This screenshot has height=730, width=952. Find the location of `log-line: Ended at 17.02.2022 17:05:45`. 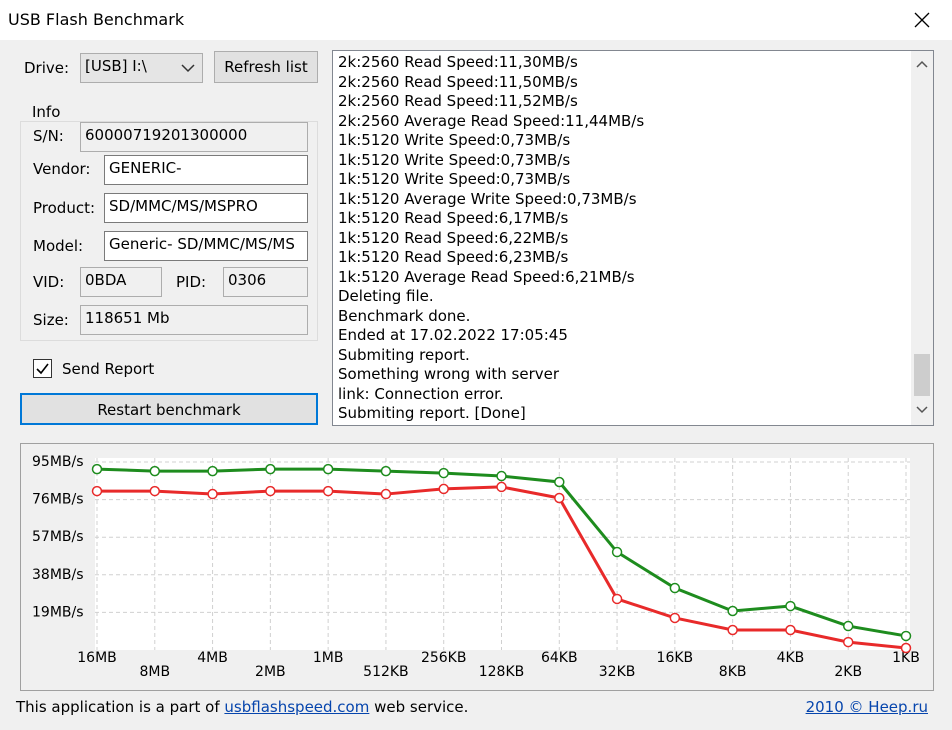

log-line: Ended at 17.02.2022 17:05:45 is located at coordinates (453, 335).